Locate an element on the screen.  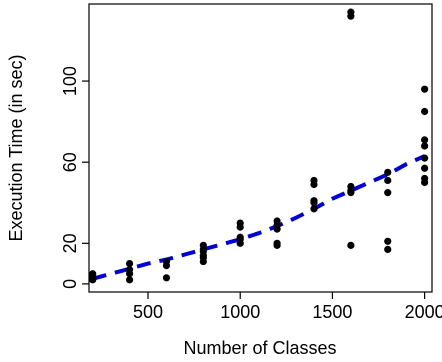
x-axis: 500 1000 1500 2000 is located at coordinates (287, 307).